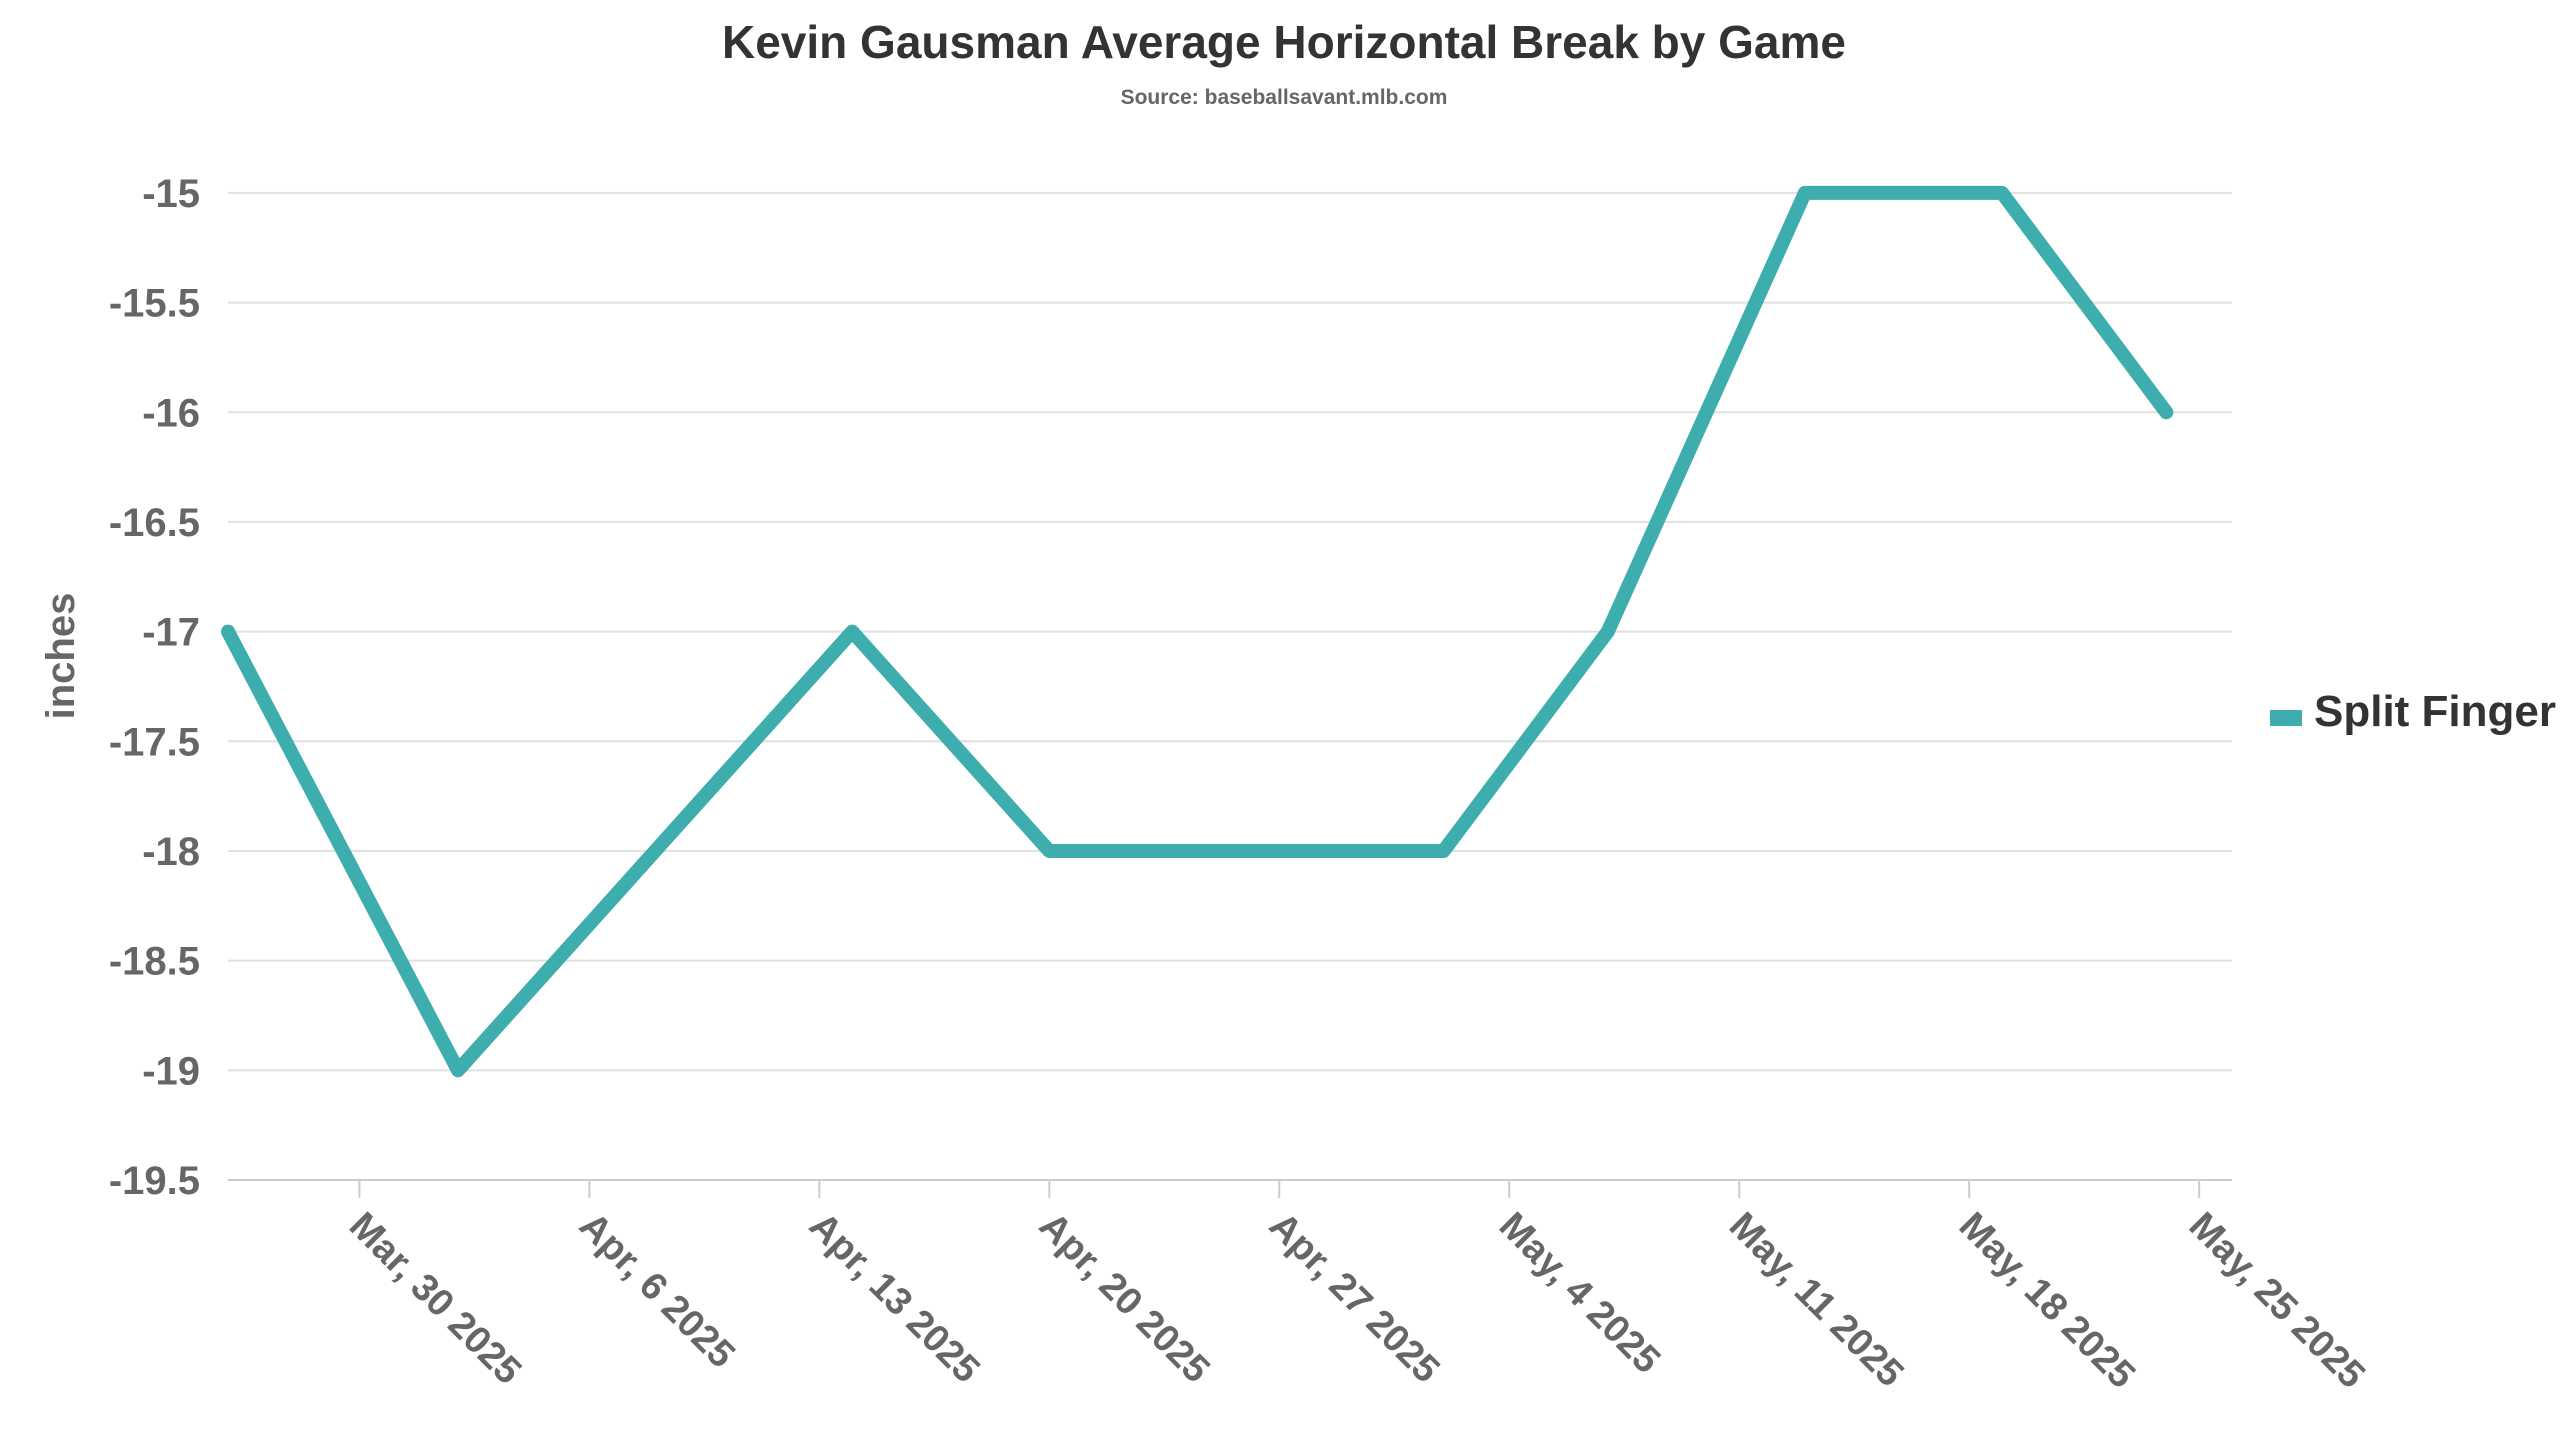 The image size is (2560, 1440). What do you see at coordinates (2047, 1301) in the screenshot?
I see `x-tick-label: May, 18 2025` at bounding box center [2047, 1301].